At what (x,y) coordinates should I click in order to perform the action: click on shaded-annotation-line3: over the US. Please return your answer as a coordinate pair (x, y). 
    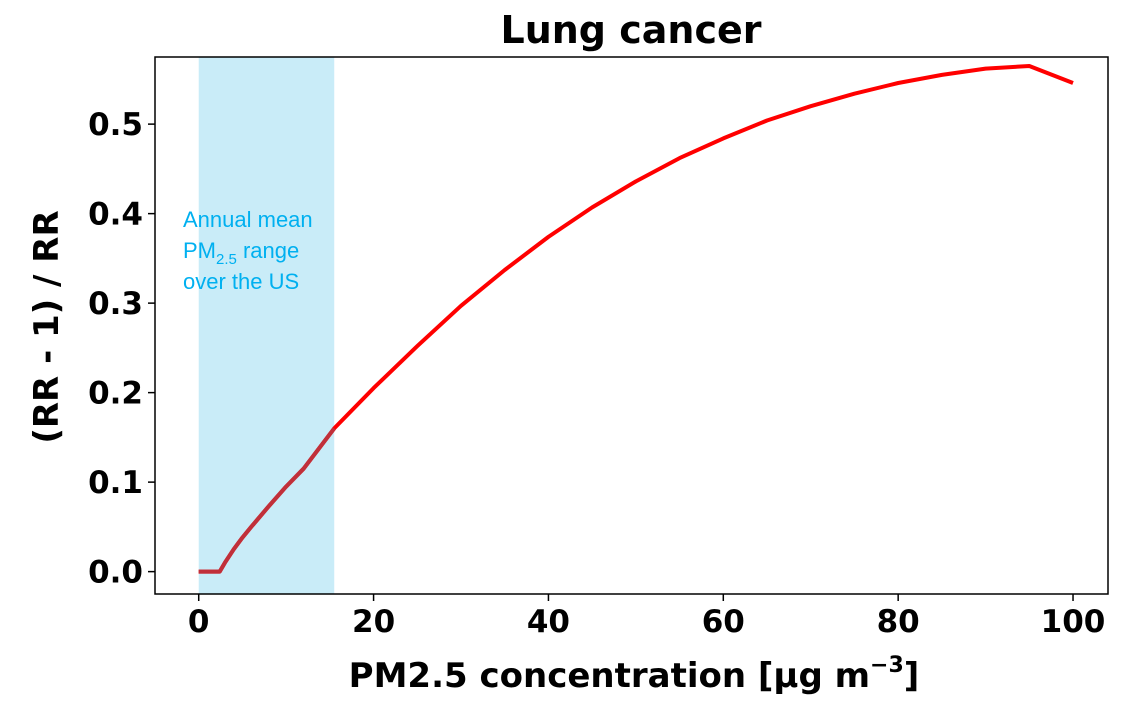
    Looking at the image, I should click on (241, 281).